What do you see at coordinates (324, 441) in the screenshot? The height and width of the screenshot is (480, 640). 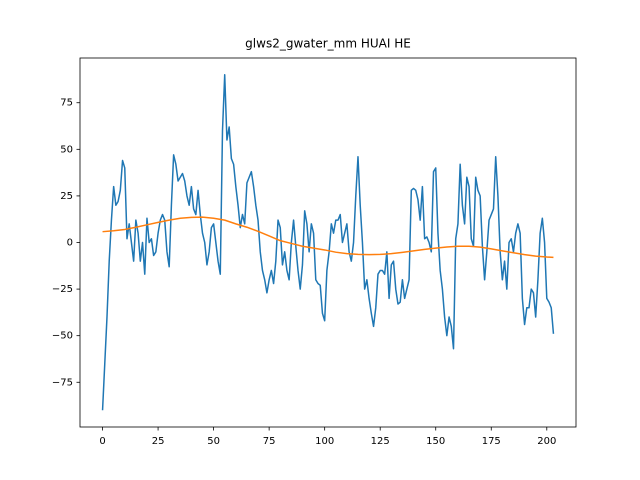 I see `x-tick-label: 100` at bounding box center [324, 441].